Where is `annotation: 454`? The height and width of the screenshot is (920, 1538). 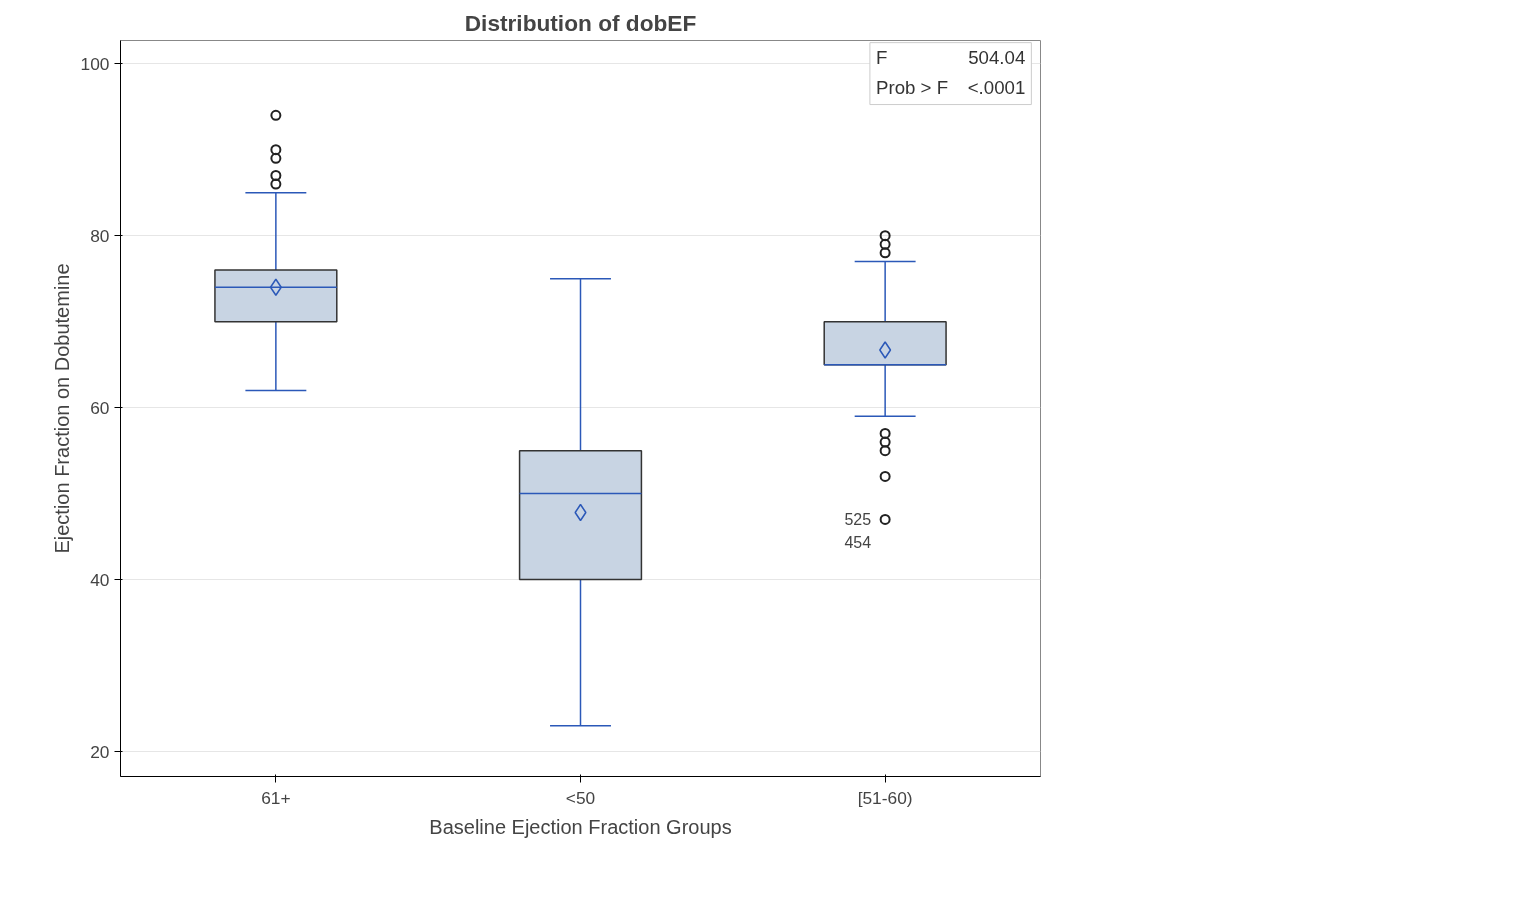 annotation: 454 is located at coordinates (858, 543).